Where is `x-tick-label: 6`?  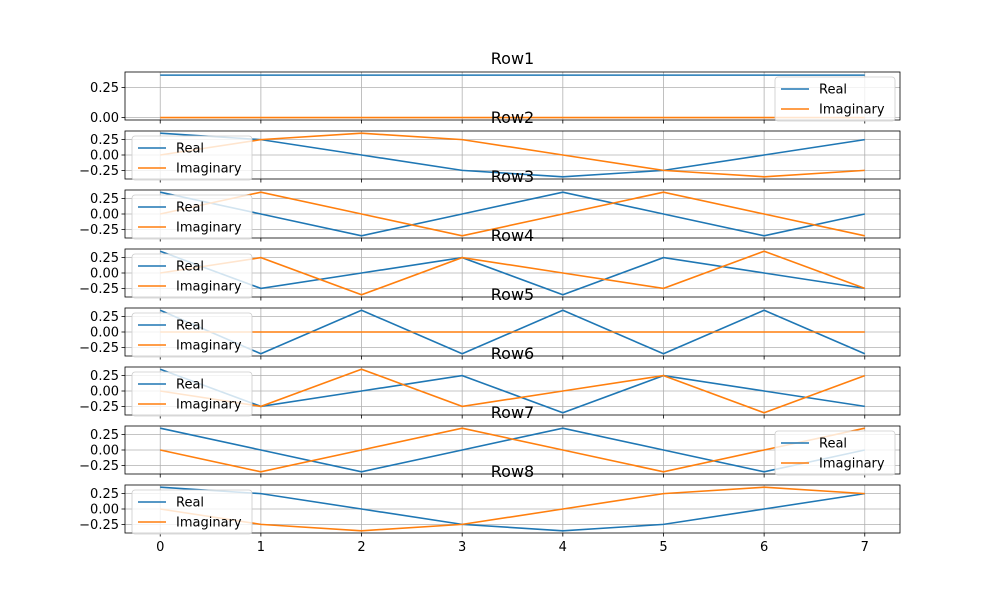 x-tick-label: 6 is located at coordinates (764, 547).